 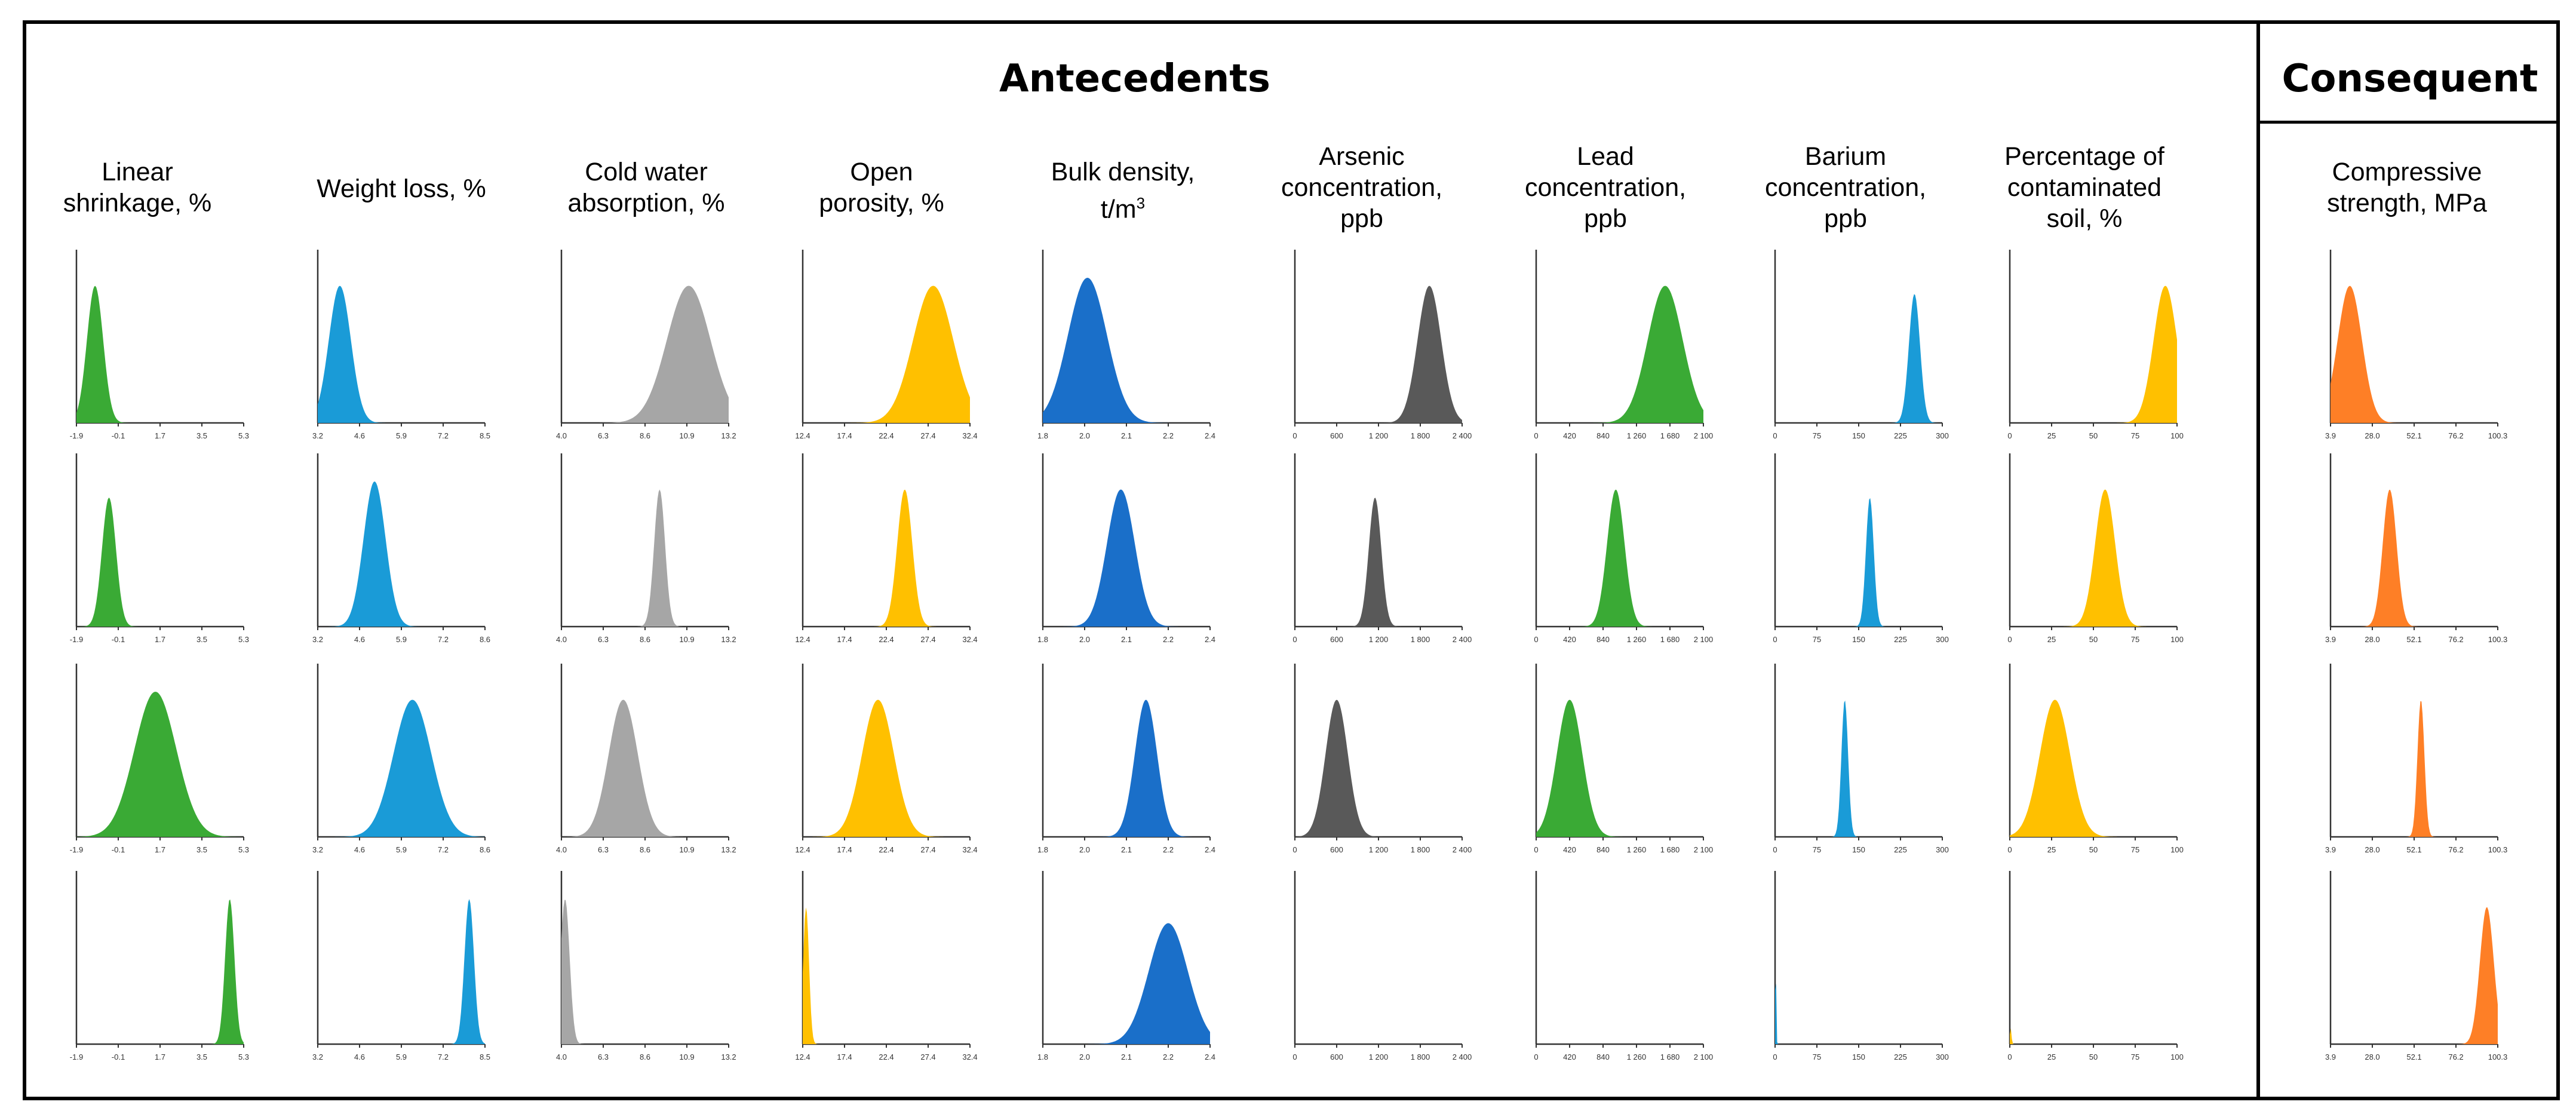 I want to click on x-tick-label: 4.0, so click(x=561, y=435).